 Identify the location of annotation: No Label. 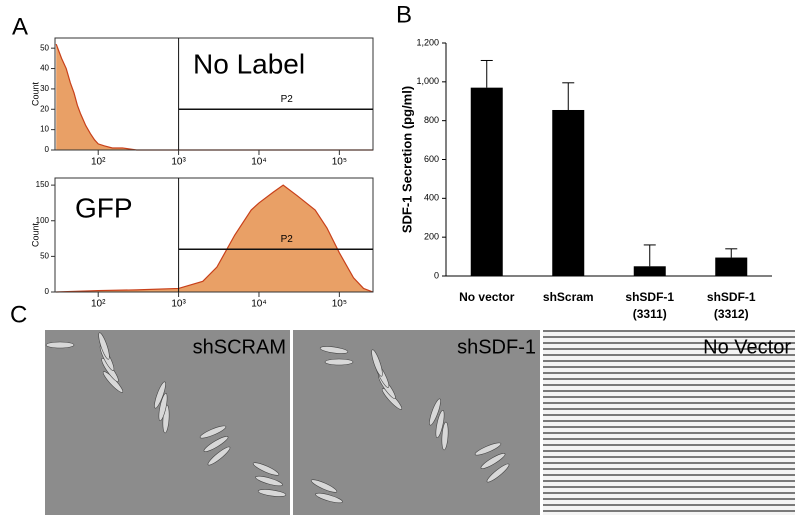
(249, 63).